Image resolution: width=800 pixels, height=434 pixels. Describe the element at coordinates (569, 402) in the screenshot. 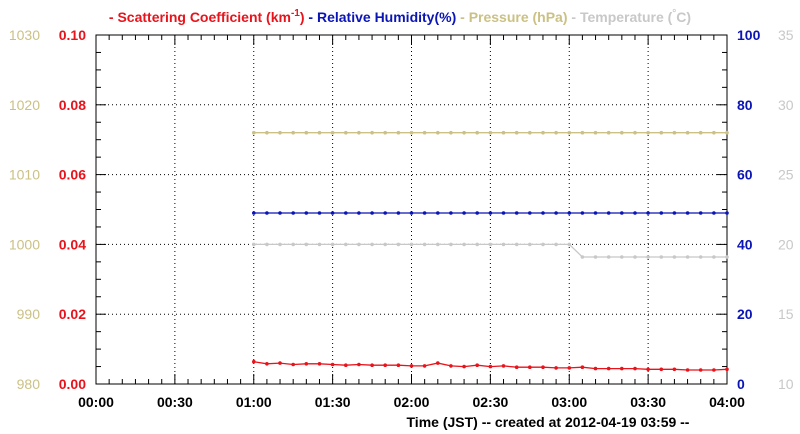

I see `x-tick-label-6: 03:00` at that location.